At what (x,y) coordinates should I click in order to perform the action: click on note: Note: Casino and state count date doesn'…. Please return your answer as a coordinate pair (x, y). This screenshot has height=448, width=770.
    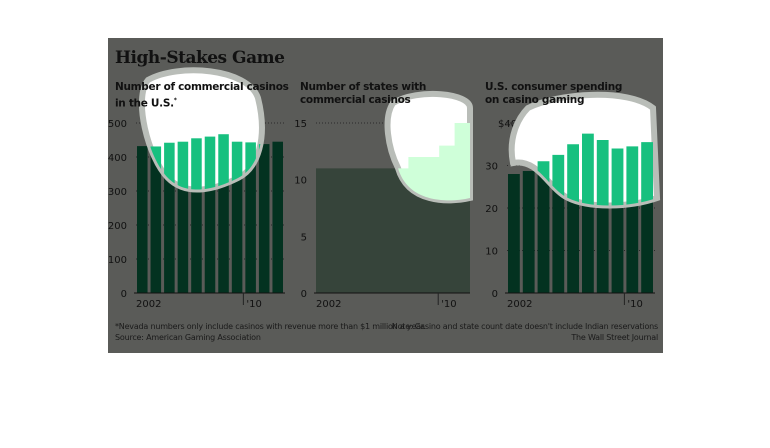
    Looking at the image, I should click on (524, 326).